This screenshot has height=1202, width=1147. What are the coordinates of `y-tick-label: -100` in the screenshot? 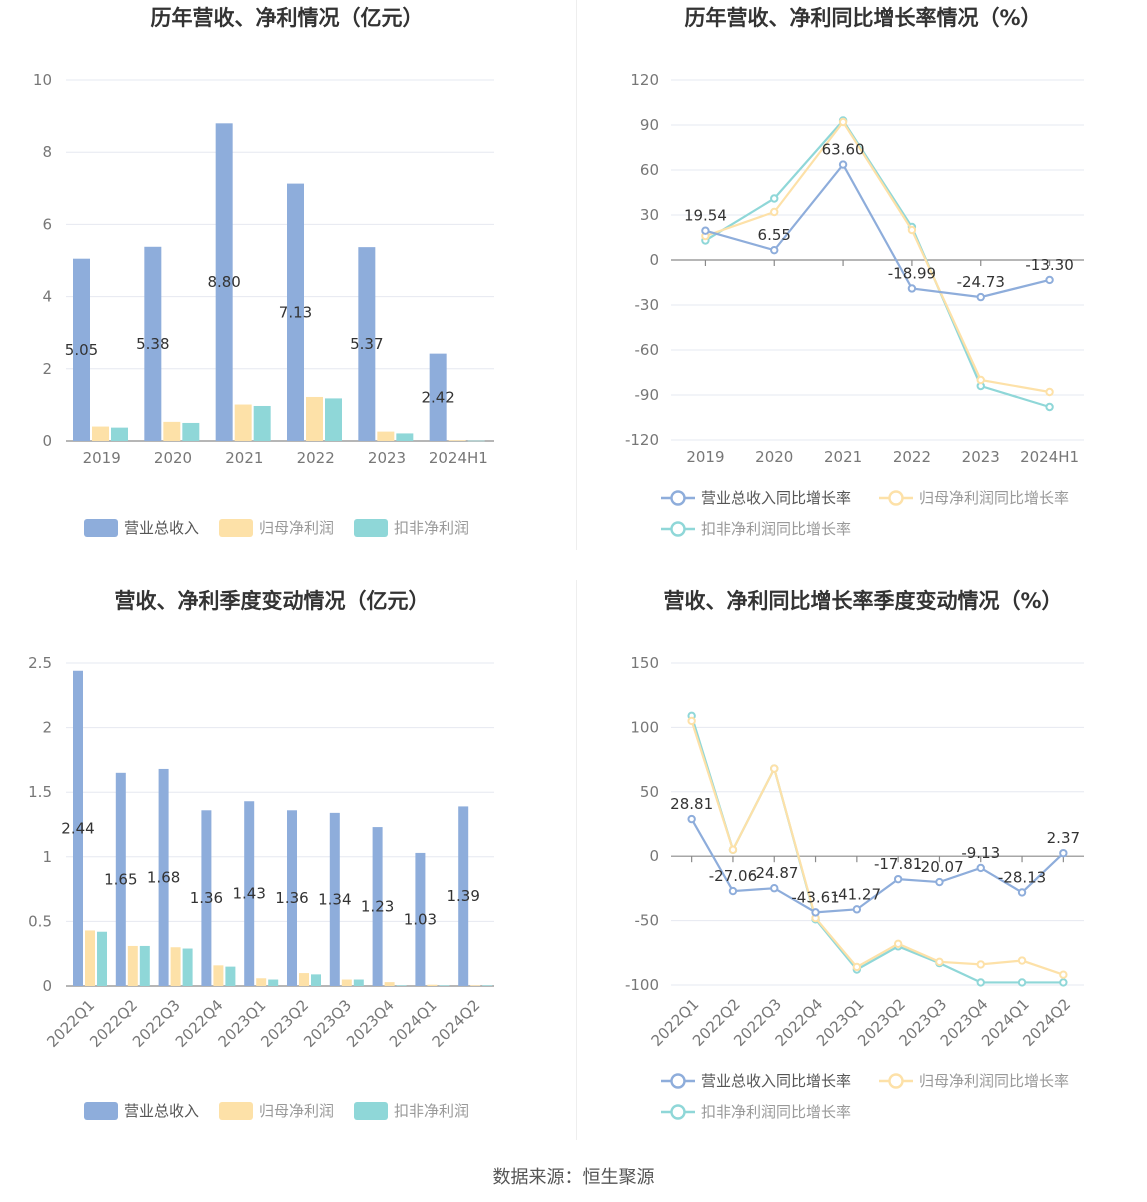 It's located at (642, 985).